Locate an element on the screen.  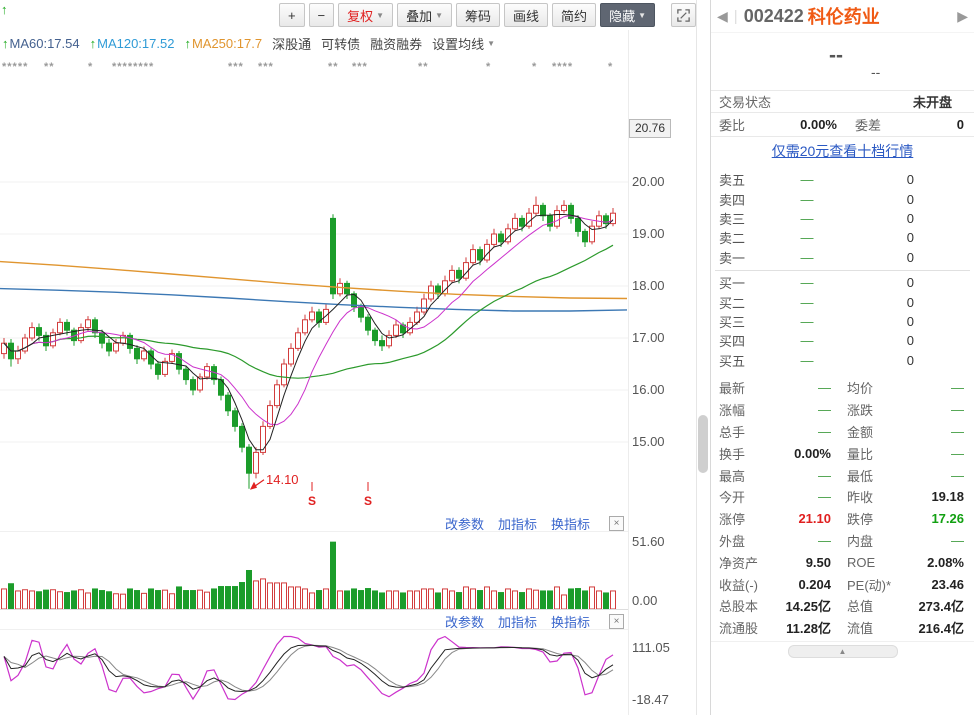
bid-row: 买四 — 0 is located at coordinates (842, 340).